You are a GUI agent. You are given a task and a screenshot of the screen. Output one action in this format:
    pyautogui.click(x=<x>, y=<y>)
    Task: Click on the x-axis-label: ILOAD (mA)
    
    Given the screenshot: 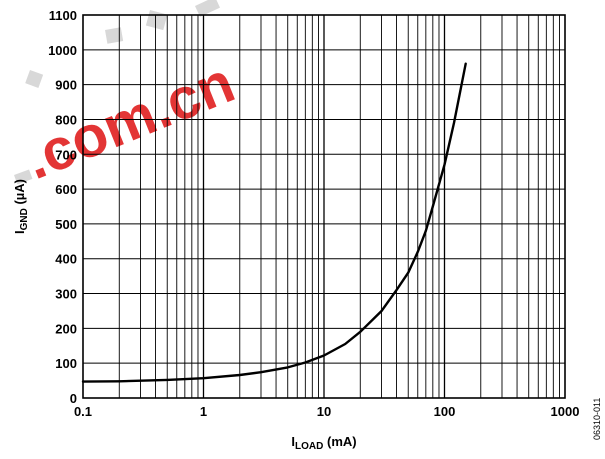 What is the action you would take?
    pyautogui.click(x=323, y=443)
    